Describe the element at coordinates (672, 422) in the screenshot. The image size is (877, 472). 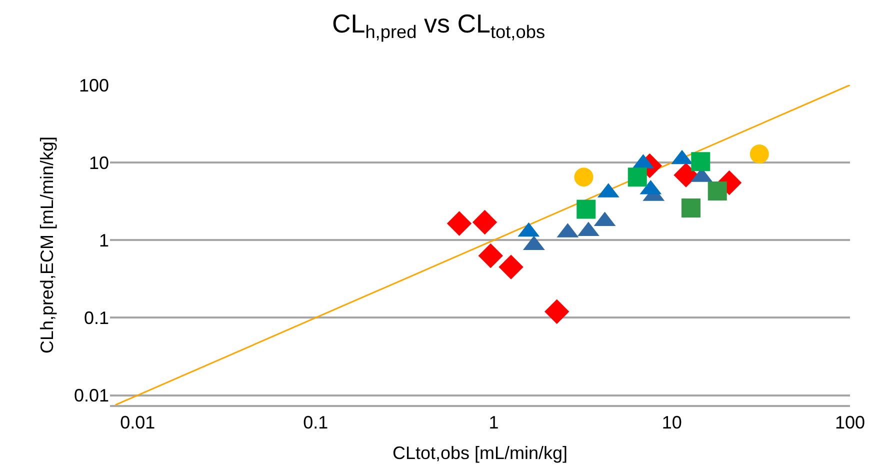
I see `x-tick-label: 10` at that location.